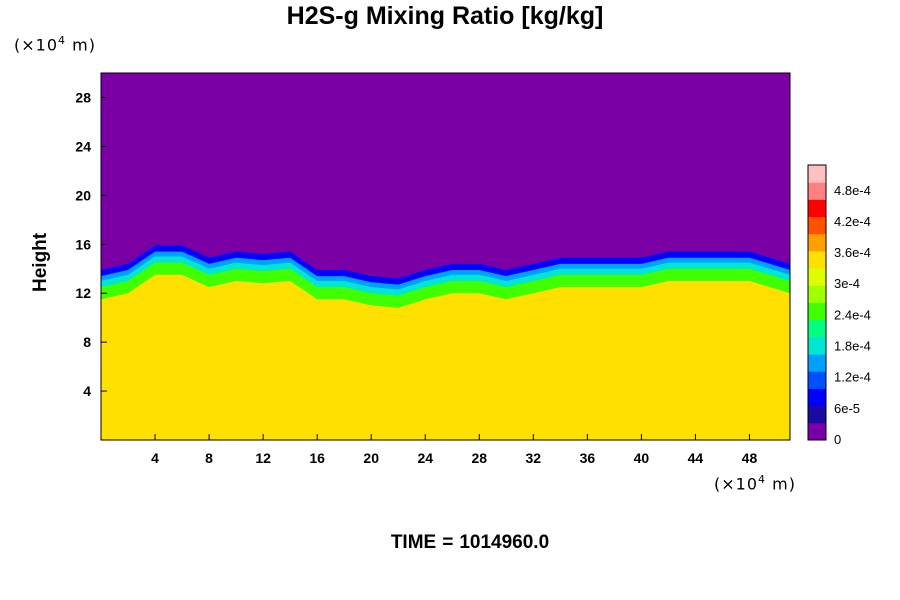  I want to click on x-tick-label: 28, so click(479, 458).